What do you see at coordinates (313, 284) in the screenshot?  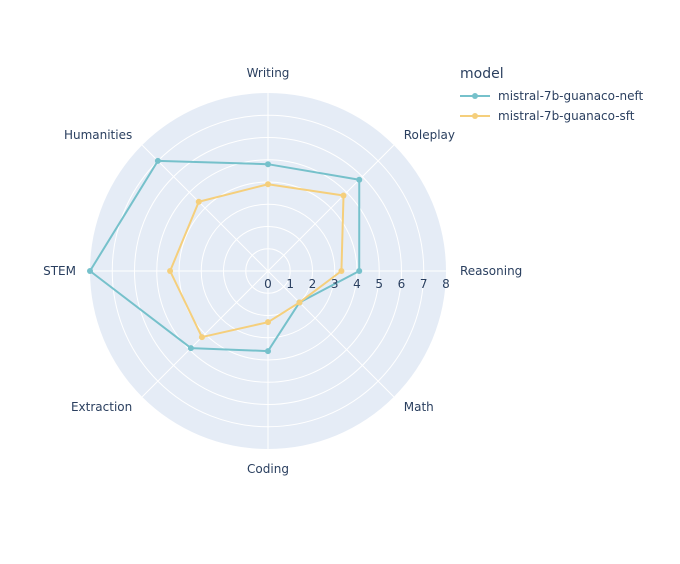 I see `radial-tick-label: 2` at bounding box center [313, 284].